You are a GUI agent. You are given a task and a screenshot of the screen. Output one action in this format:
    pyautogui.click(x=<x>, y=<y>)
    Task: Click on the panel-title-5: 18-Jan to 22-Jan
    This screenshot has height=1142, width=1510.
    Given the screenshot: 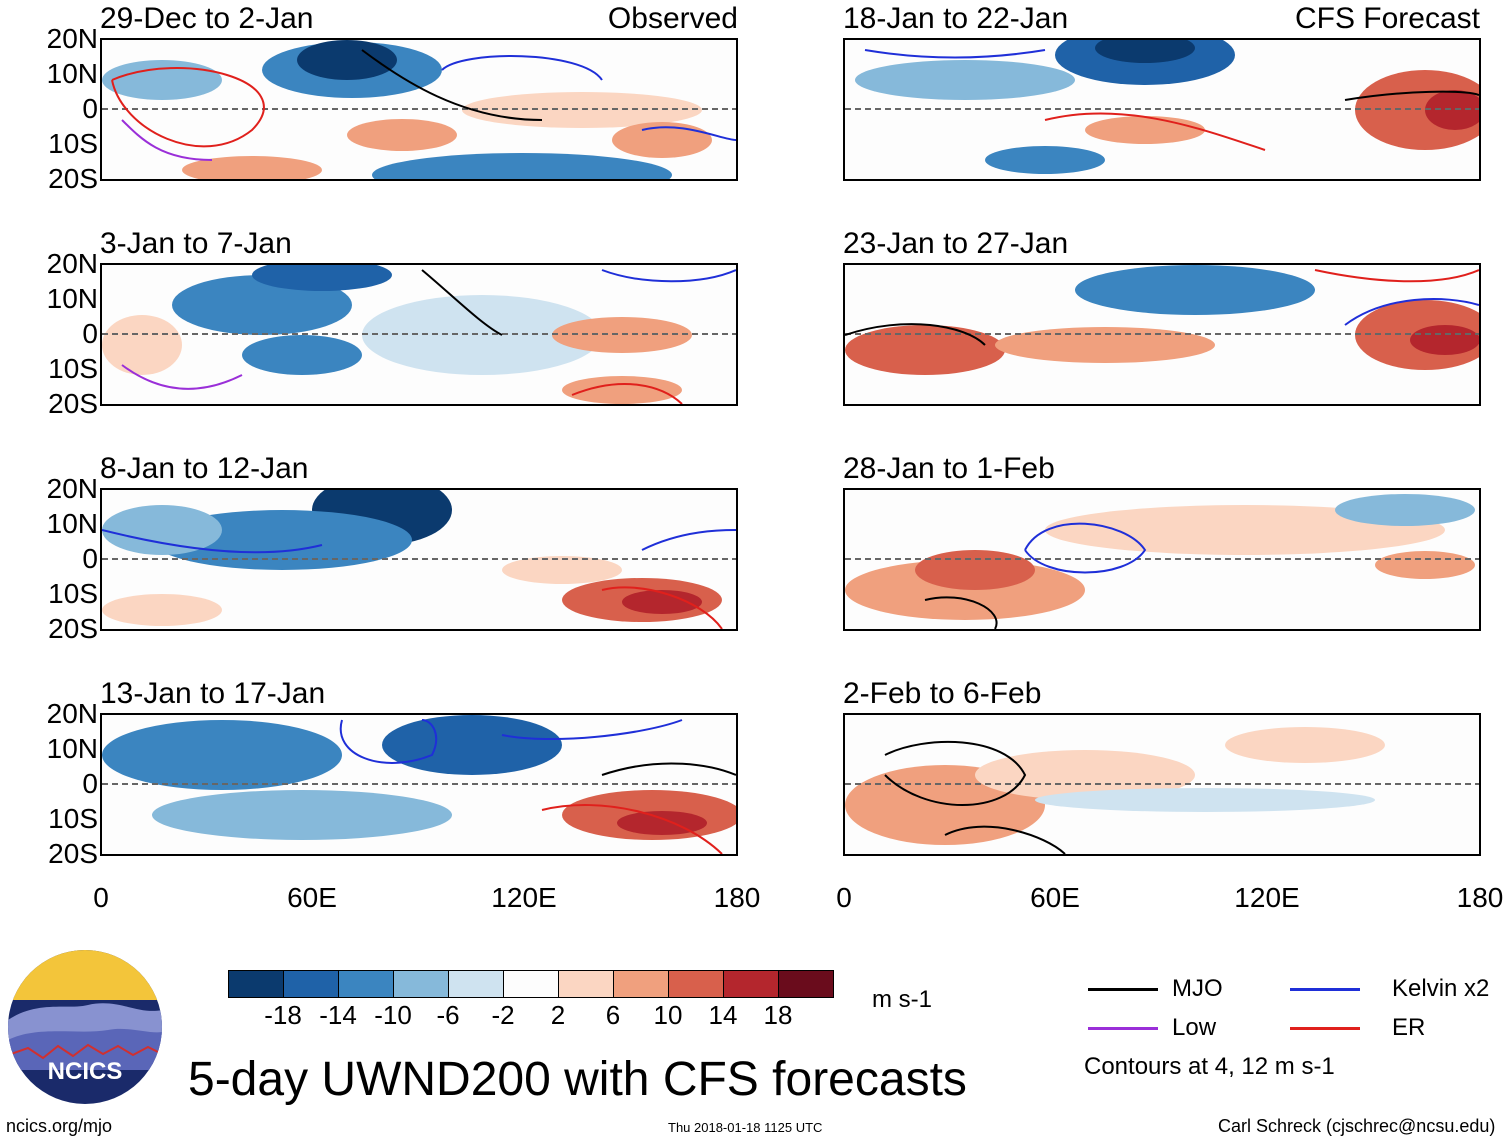 What is the action you would take?
    pyautogui.click(x=956, y=18)
    